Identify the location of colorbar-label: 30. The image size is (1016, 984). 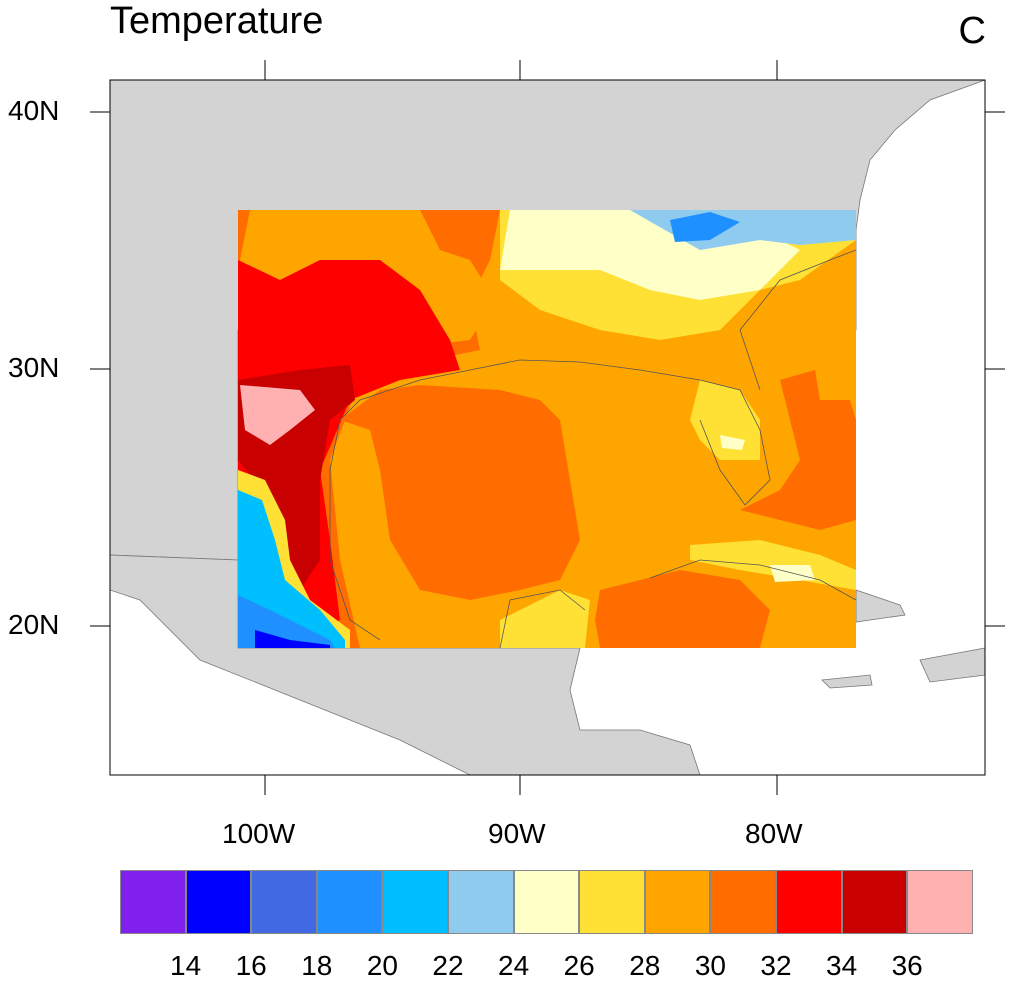
(710, 965).